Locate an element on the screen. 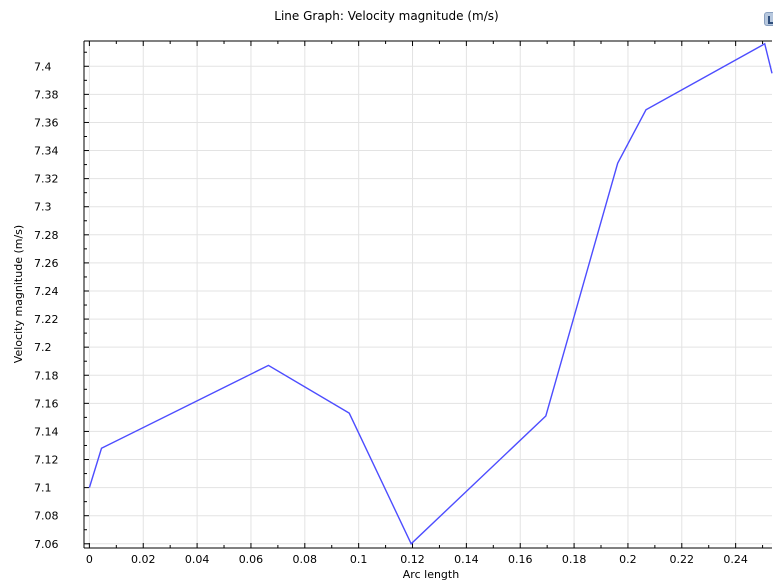 The width and height of the screenshot is (773, 586). x-tick-label: 0.06 is located at coordinates (251, 559).